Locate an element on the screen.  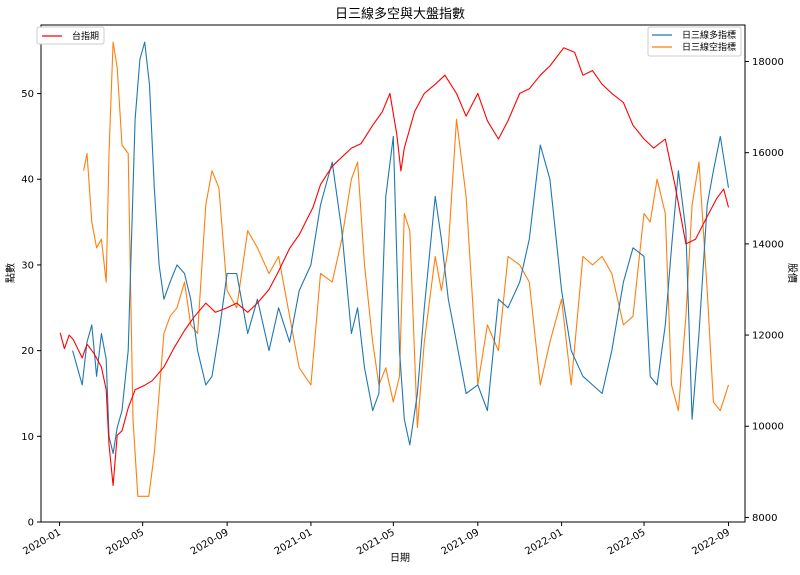
y-right-tick-label: 14000 is located at coordinates (768, 244).